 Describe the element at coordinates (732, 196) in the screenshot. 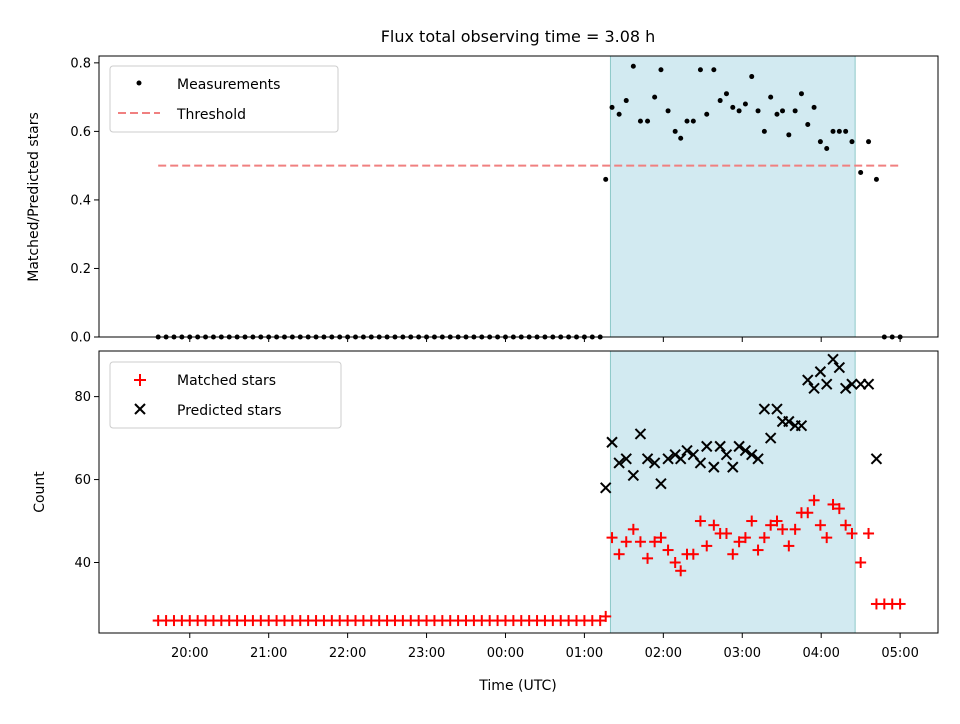

I see `observation-window-shade` at that location.